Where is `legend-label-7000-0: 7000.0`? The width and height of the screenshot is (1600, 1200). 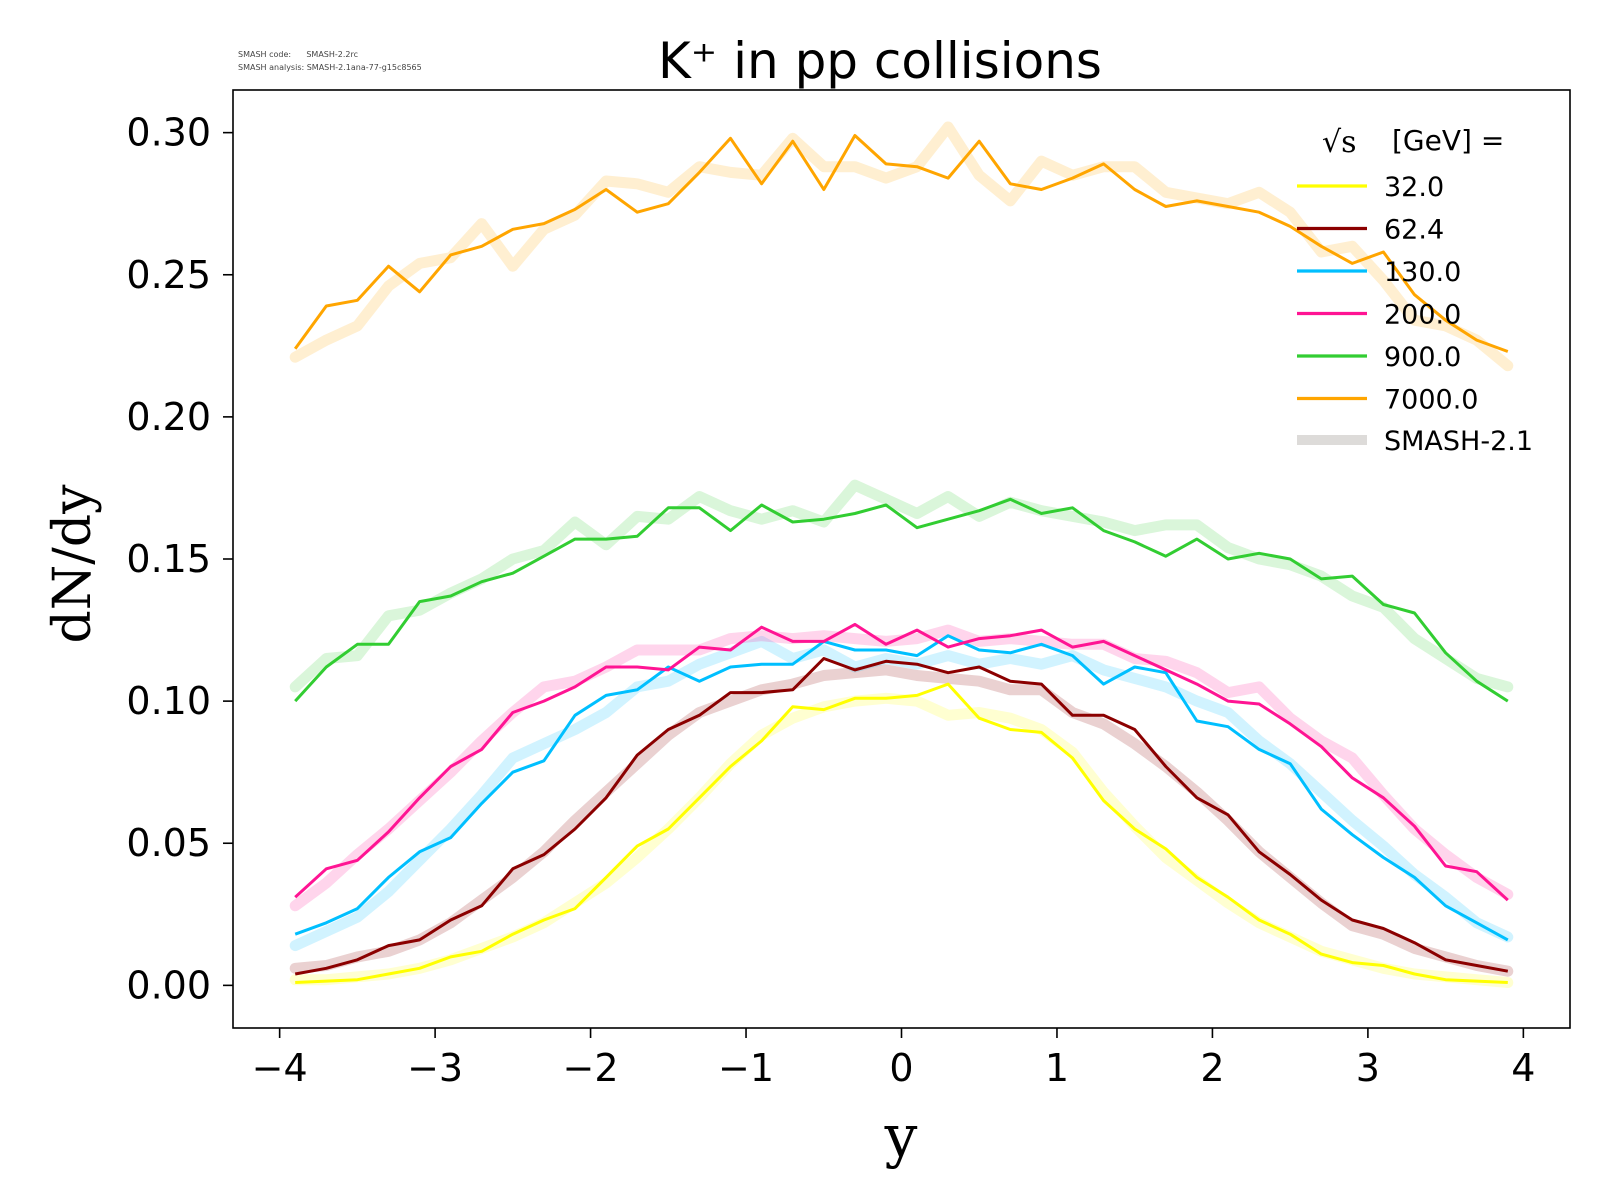
legend-label-7000-0: 7000.0 is located at coordinates (1431, 400).